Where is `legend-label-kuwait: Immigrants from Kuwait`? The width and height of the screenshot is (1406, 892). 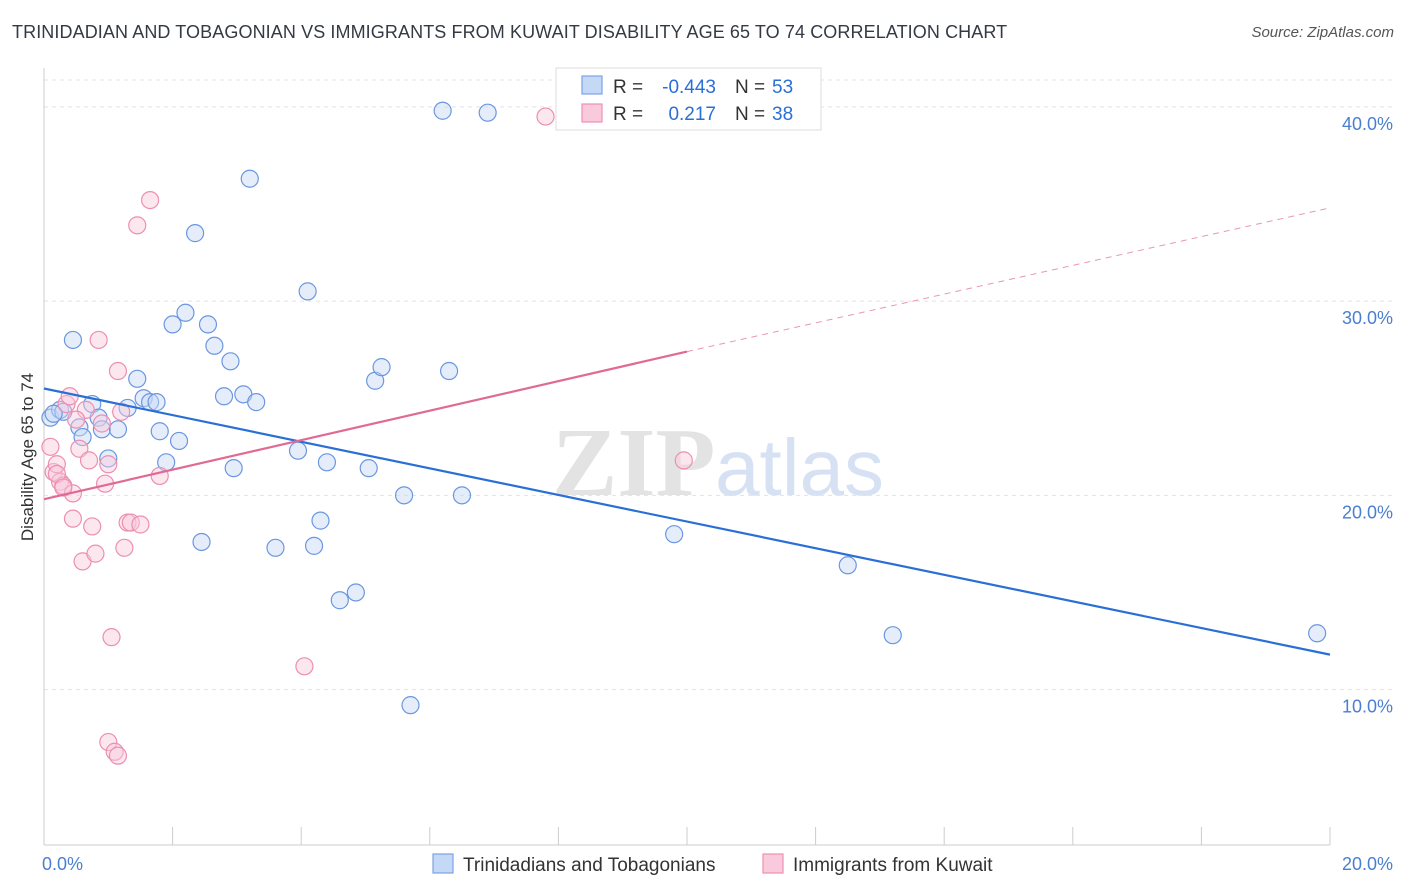
legend-label-kuwait: Immigrants from Kuwait is located at coordinates (893, 865).